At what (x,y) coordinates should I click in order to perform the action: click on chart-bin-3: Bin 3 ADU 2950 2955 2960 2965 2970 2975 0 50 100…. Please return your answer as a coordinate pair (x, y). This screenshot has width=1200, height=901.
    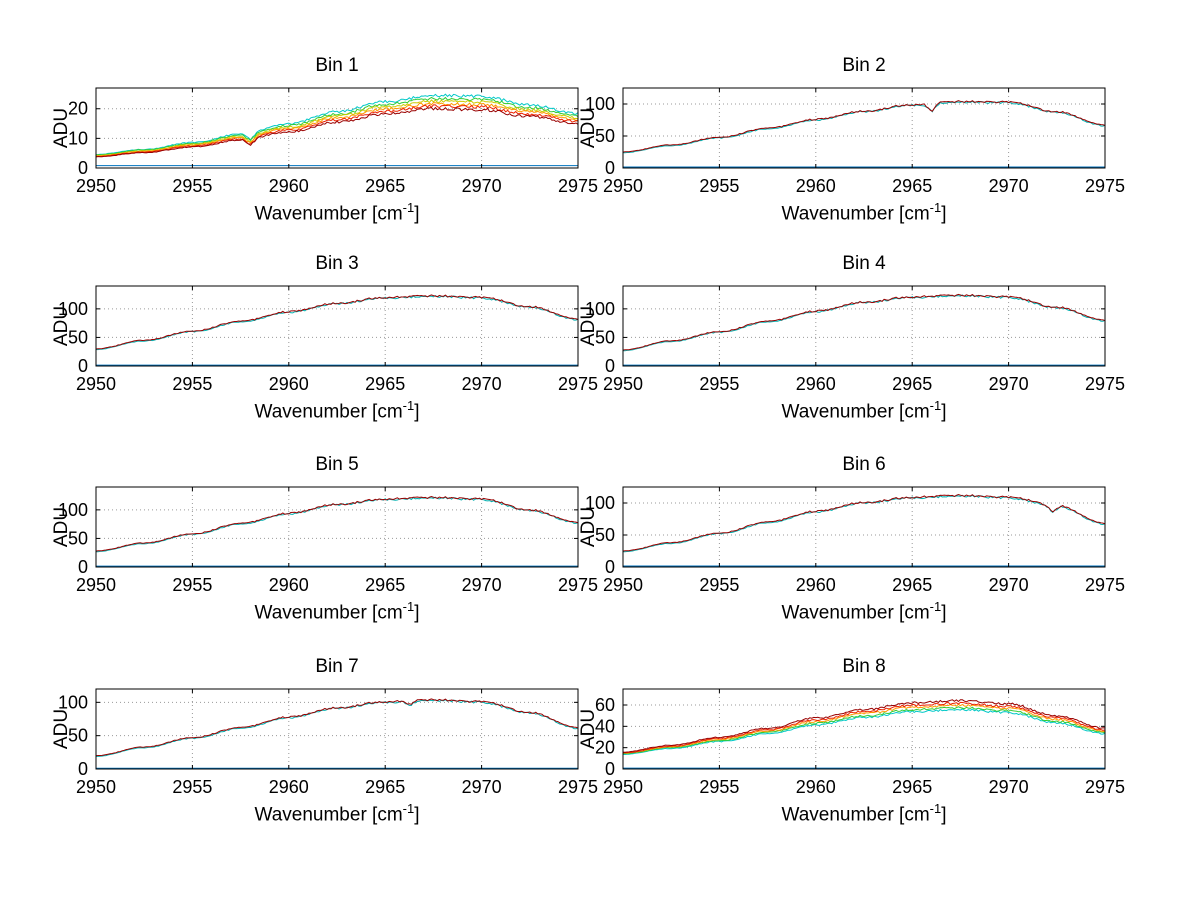
    Looking at the image, I should click on (306, 352).